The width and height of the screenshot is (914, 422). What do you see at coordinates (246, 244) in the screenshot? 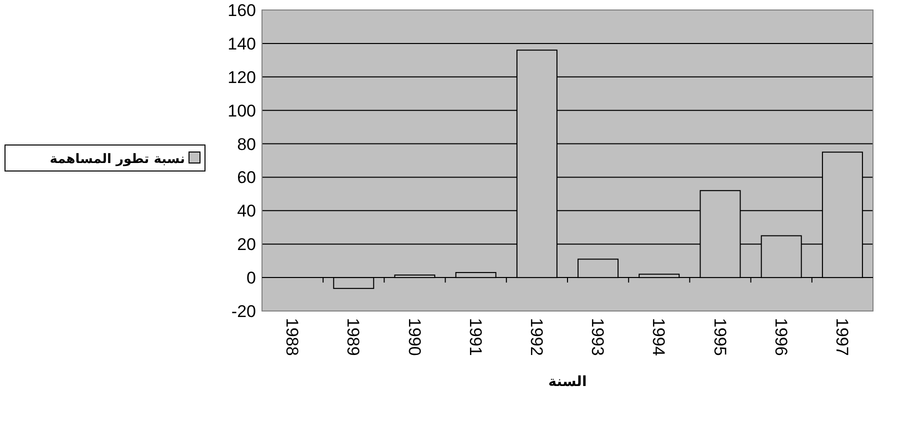
I see `y-tick-label: 20` at bounding box center [246, 244].